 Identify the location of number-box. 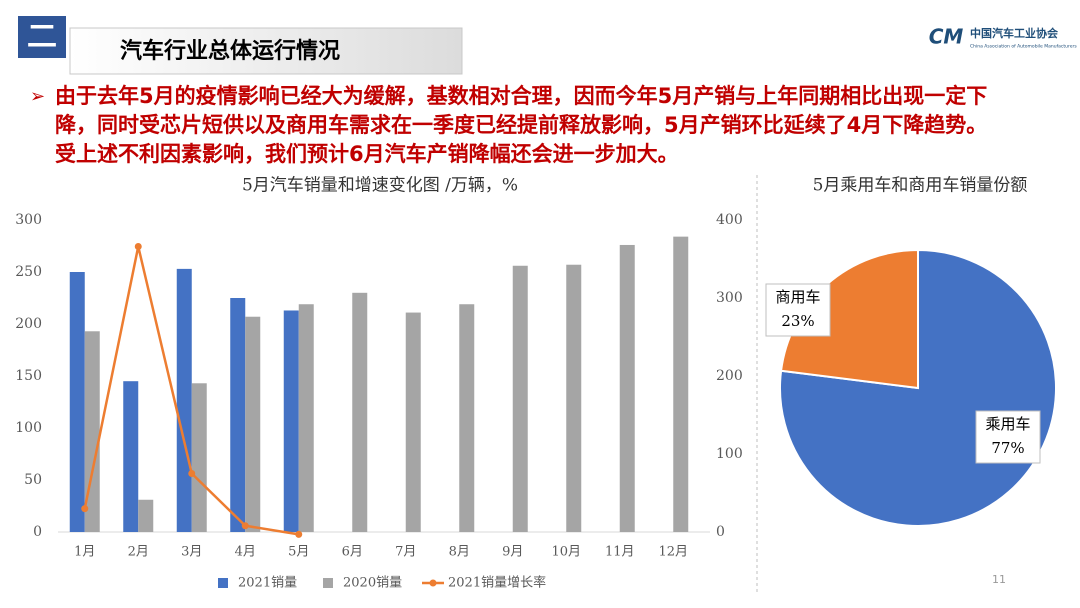
(42, 37).